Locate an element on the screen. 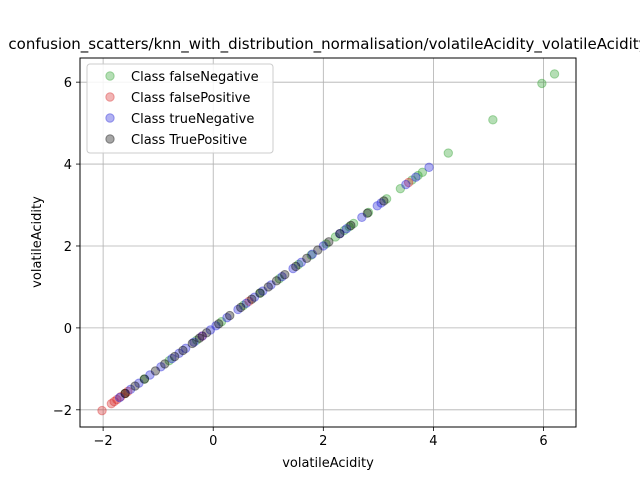 This screenshot has width=640, height=480. legend-label: Class TruePositive is located at coordinates (189, 140).